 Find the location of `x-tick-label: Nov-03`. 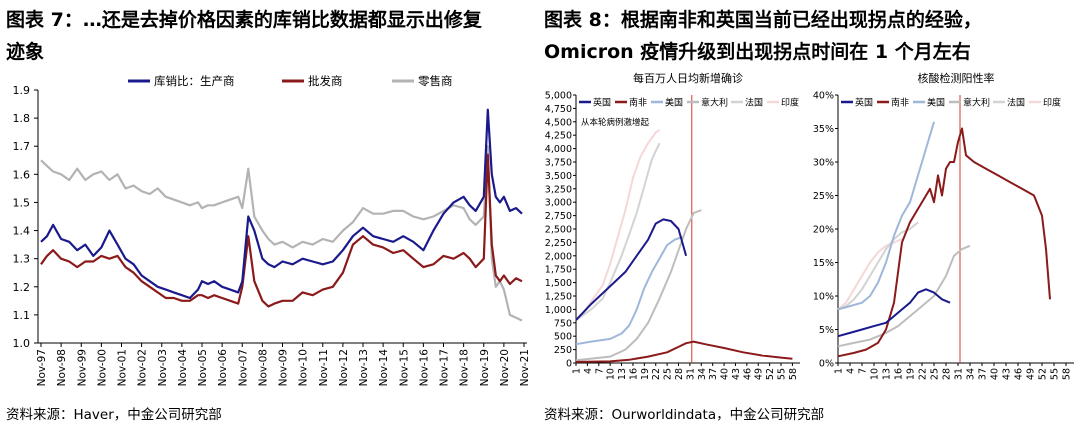

x-tick-label: Nov-03 is located at coordinates (163, 367).